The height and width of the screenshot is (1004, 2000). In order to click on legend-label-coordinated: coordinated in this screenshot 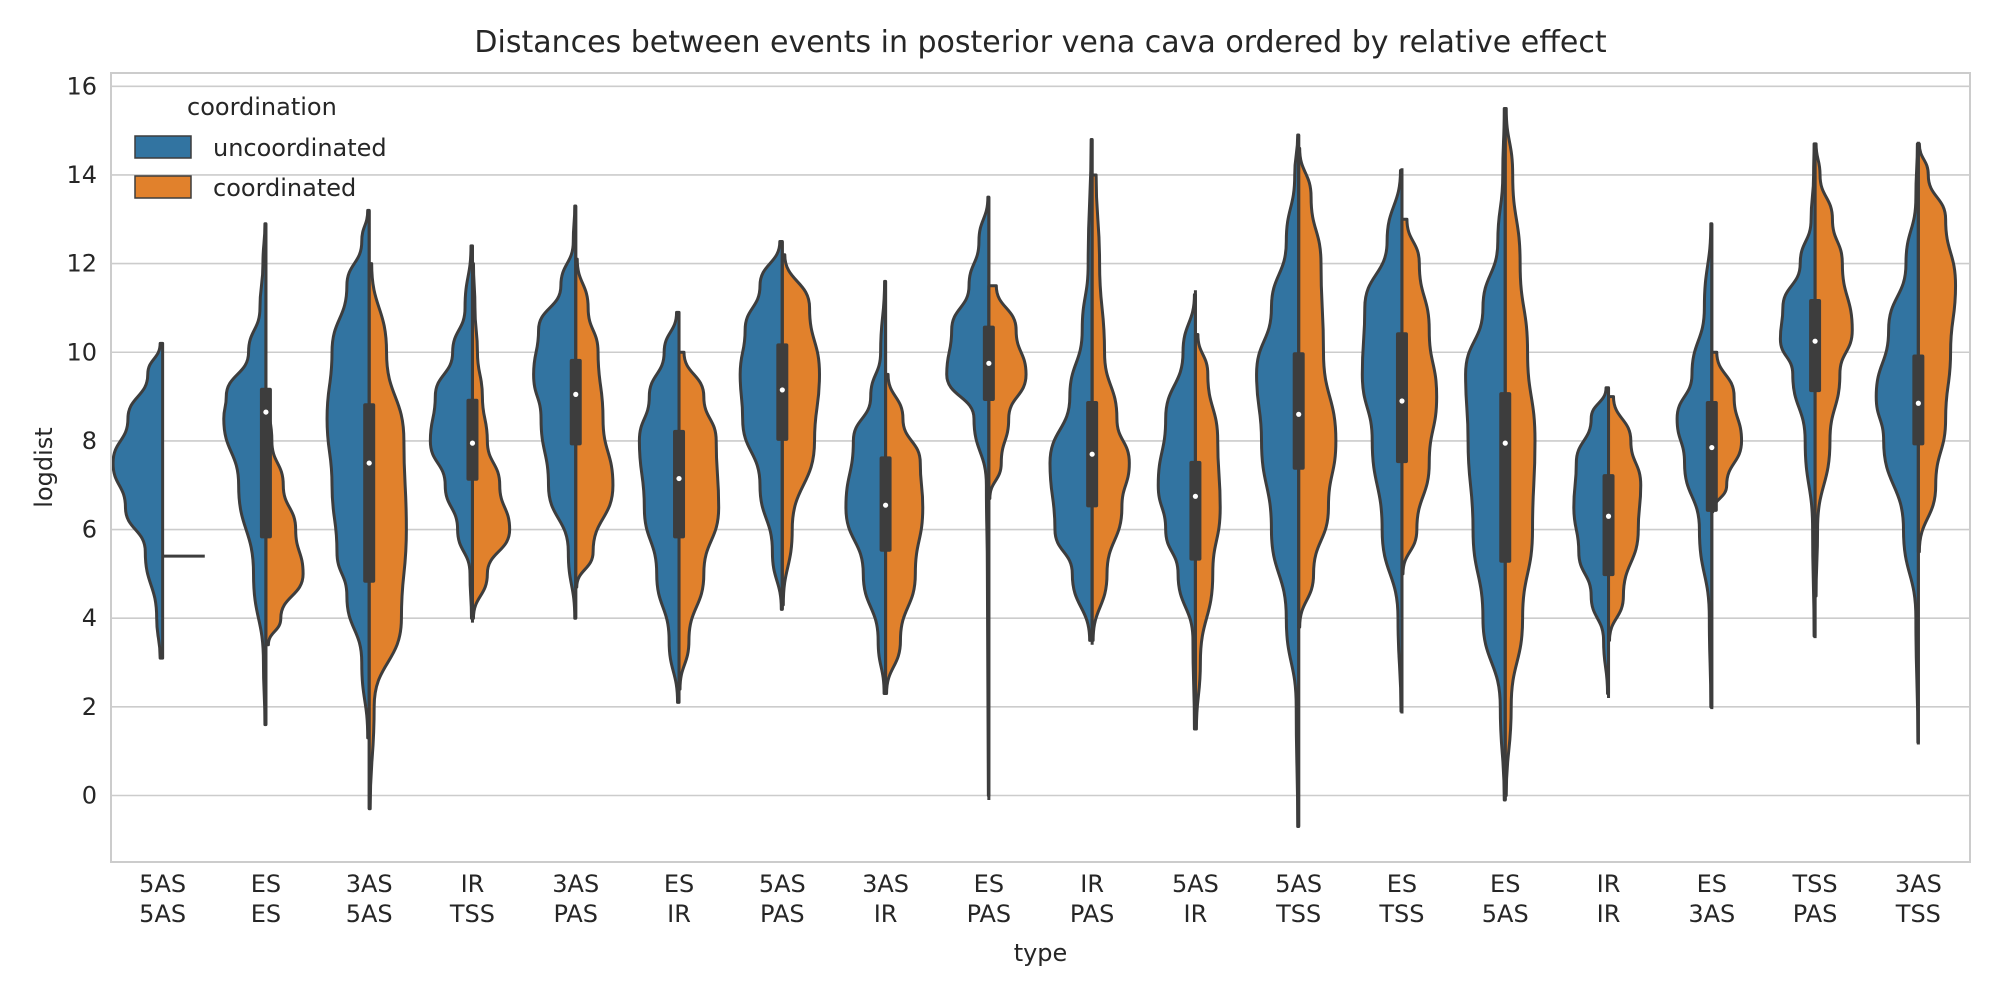, I will do `click(284, 188)`.